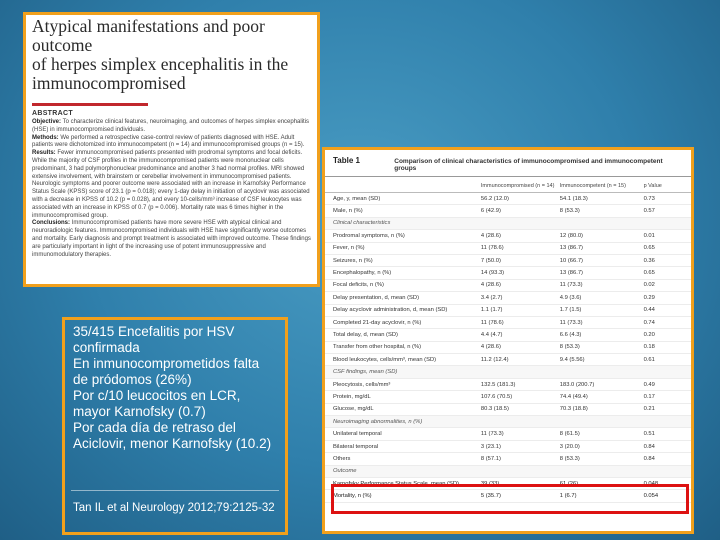  What do you see at coordinates (649, 211) in the screenshot?
I see `cell-p-value: 0.57` at bounding box center [649, 211].